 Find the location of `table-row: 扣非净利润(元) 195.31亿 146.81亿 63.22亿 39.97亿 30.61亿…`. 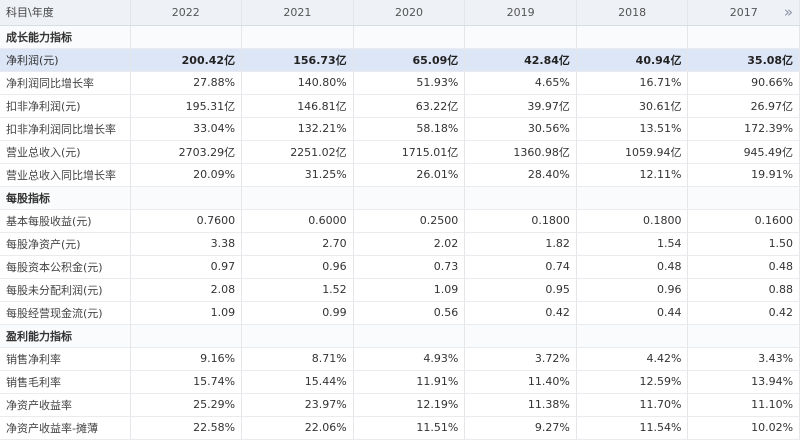

table-row: 扣非净利润(元) 195.31亿 146.81亿 63.22亿 39.97亿 30.61亿… is located at coordinates (400, 106).